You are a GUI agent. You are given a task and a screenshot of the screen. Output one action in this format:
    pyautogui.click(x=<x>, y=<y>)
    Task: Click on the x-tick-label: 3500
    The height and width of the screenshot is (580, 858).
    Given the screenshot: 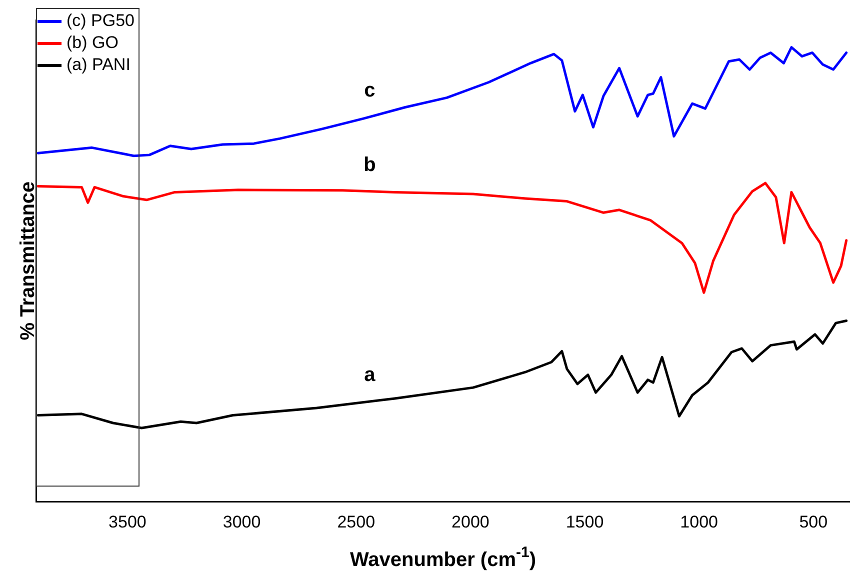 What is the action you would take?
    pyautogui.click(x=127, y=522)
    